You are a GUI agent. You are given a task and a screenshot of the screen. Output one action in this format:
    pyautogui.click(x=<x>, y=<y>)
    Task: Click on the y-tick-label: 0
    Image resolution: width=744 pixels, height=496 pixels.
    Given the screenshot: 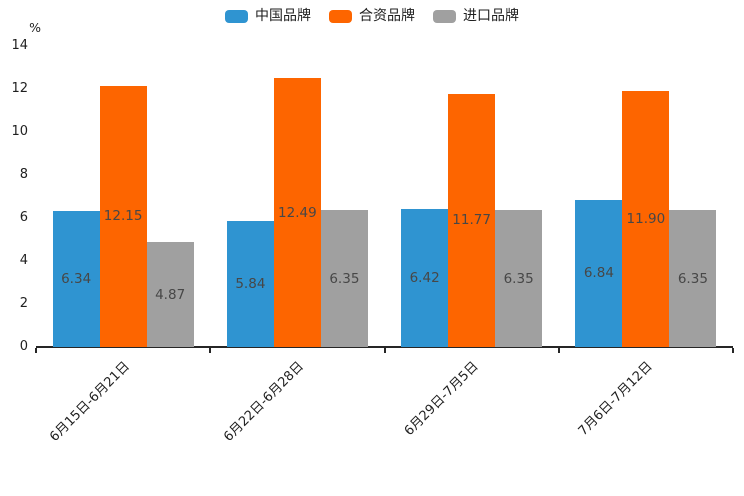 What is the action you would take?
    pyautogui.click(x=23, y=346)
    